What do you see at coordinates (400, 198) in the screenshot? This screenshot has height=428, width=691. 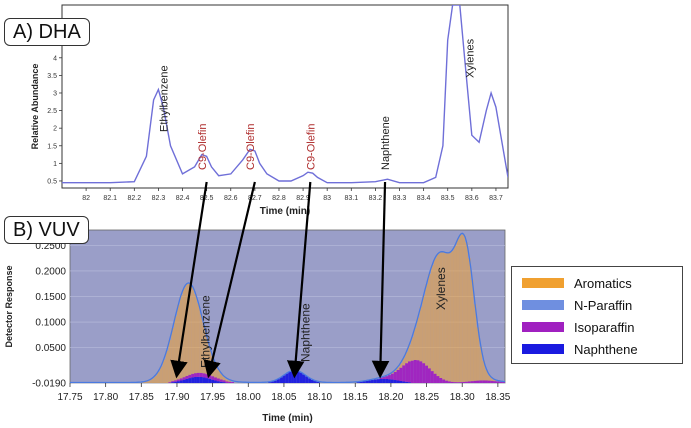 I see `dha-x-tick-label: 83.3` at bounding box center [400, 198].